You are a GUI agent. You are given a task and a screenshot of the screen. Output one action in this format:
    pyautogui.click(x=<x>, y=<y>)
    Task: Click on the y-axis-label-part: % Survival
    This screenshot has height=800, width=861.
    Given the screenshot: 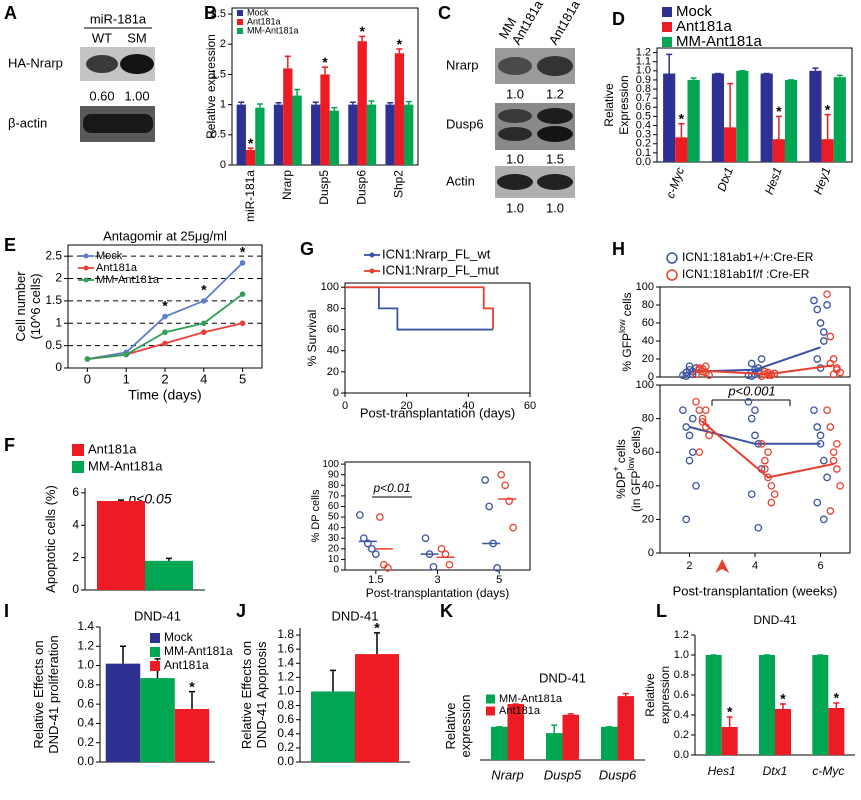 What is the action you would take?
    pyautogui.click(x=312, y=338)
    